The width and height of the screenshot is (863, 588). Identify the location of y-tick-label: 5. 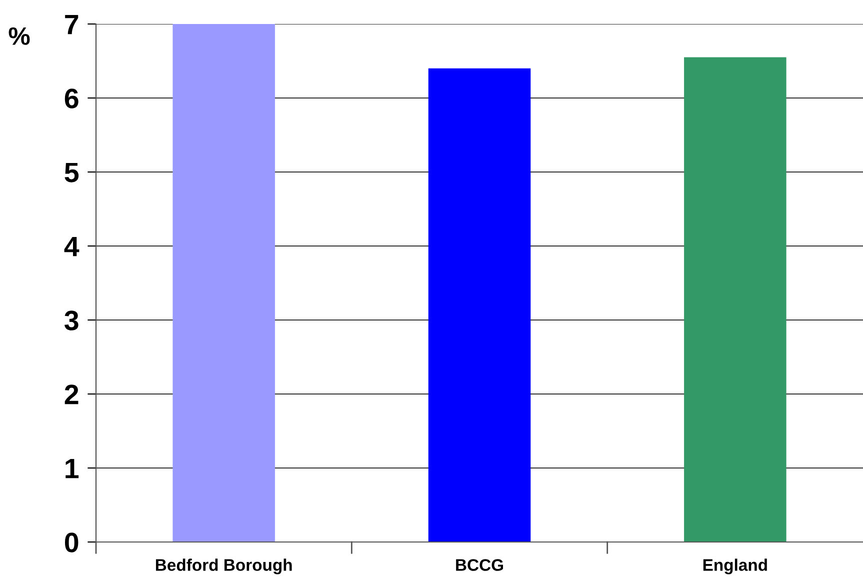
(71, 172).